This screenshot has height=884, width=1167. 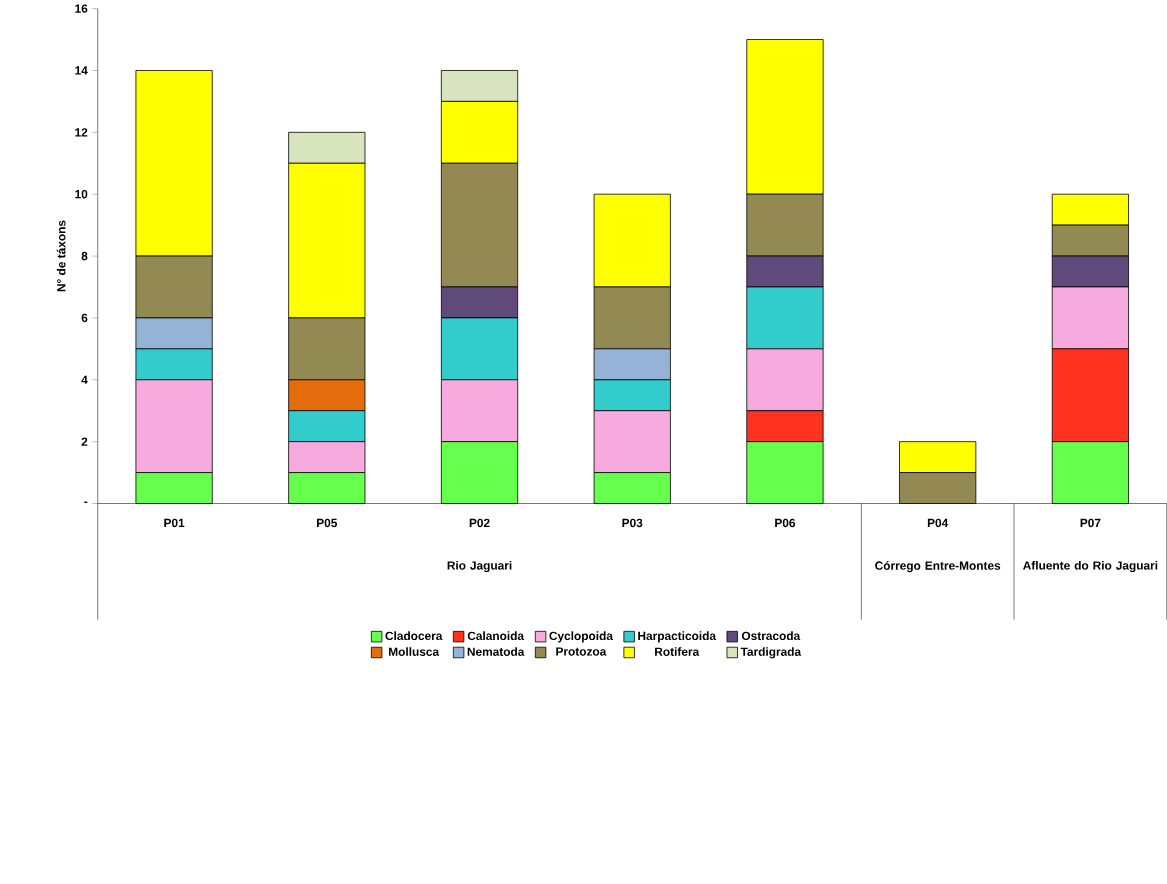 I want to click on legend-label: Calanoida, so click(x=496, y=636).